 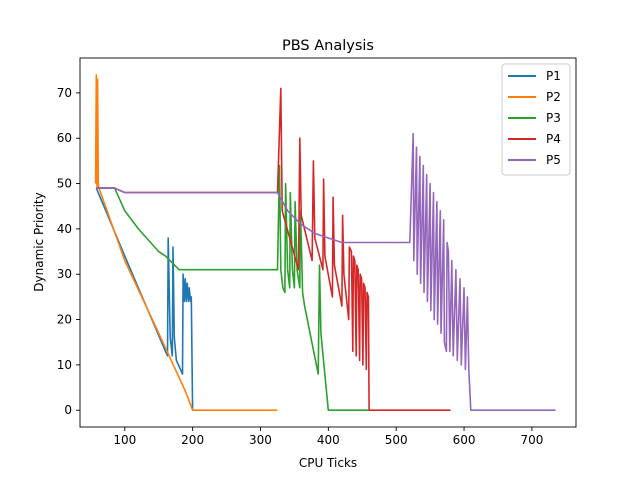 I want to click on y-tick-label: 60, so click(x=64, y=138).